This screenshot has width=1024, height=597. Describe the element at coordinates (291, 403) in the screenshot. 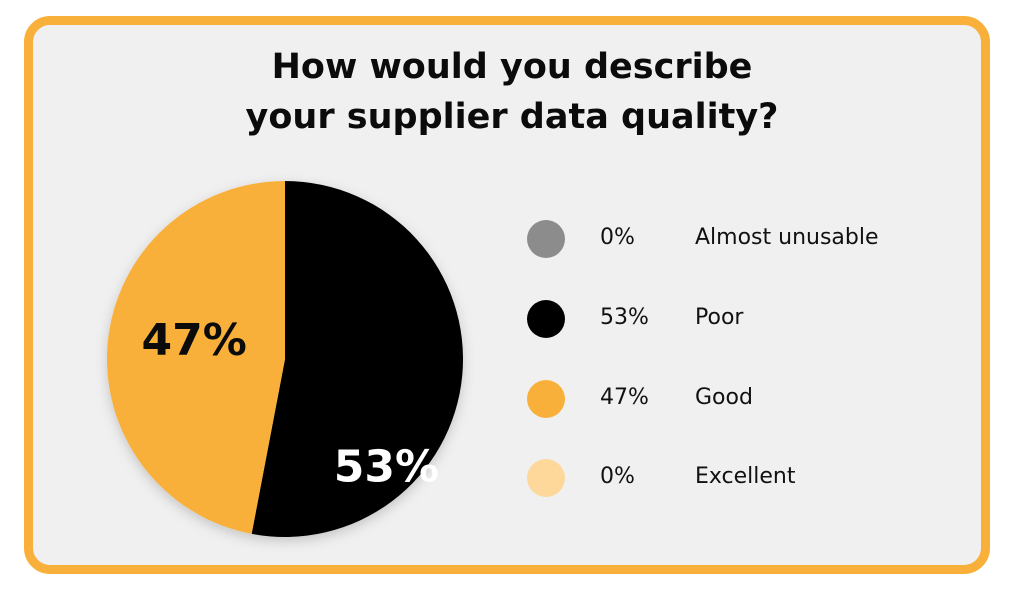

I see `pie-slice-labels: 53% 47%` at that location.